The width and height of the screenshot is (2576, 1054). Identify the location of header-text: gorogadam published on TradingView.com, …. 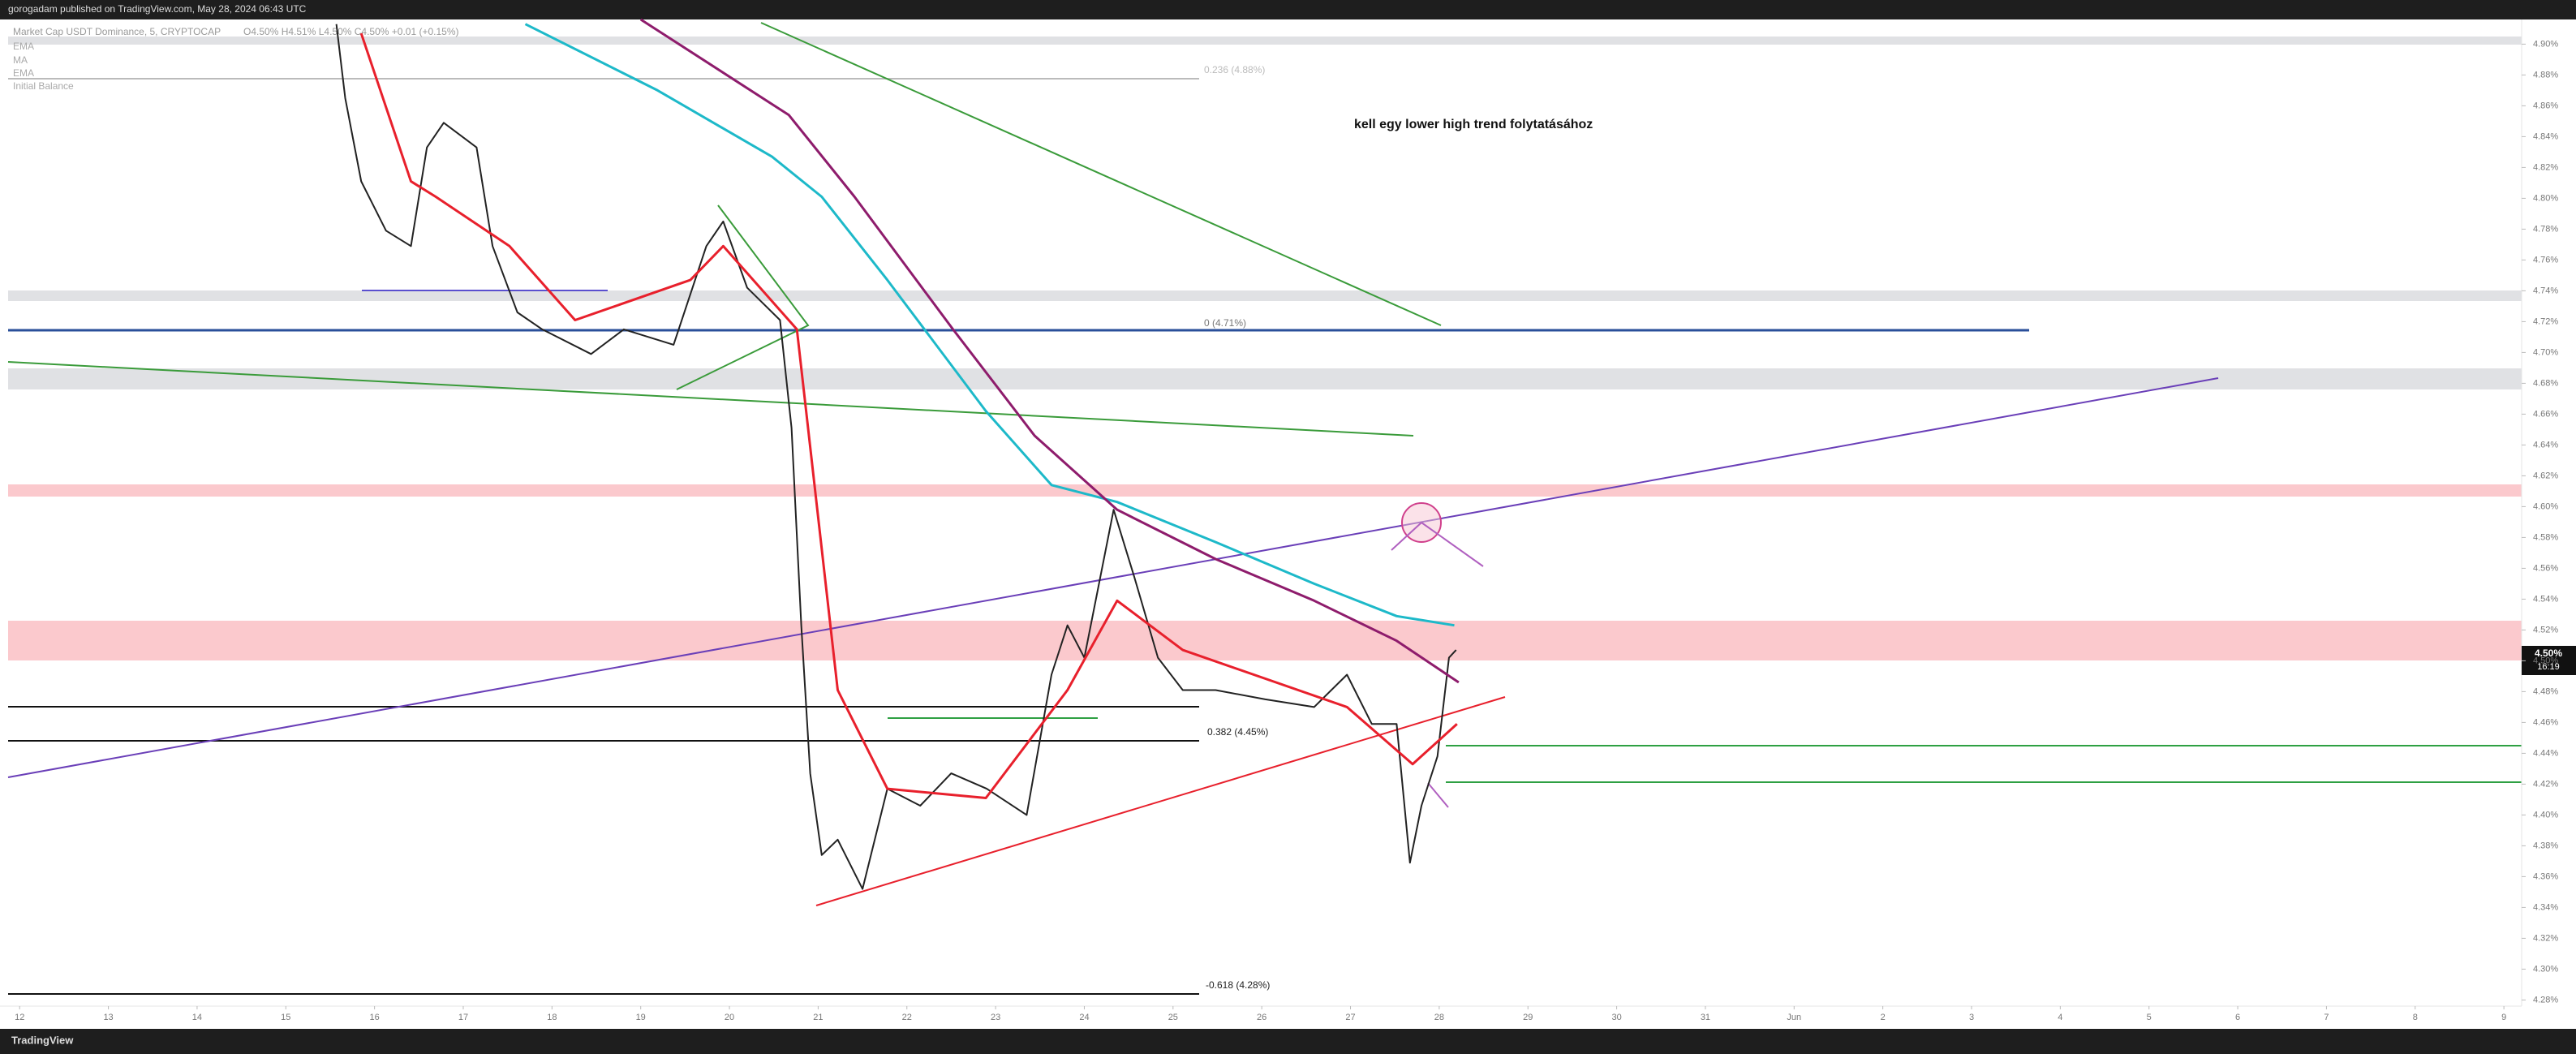
(157, 9).